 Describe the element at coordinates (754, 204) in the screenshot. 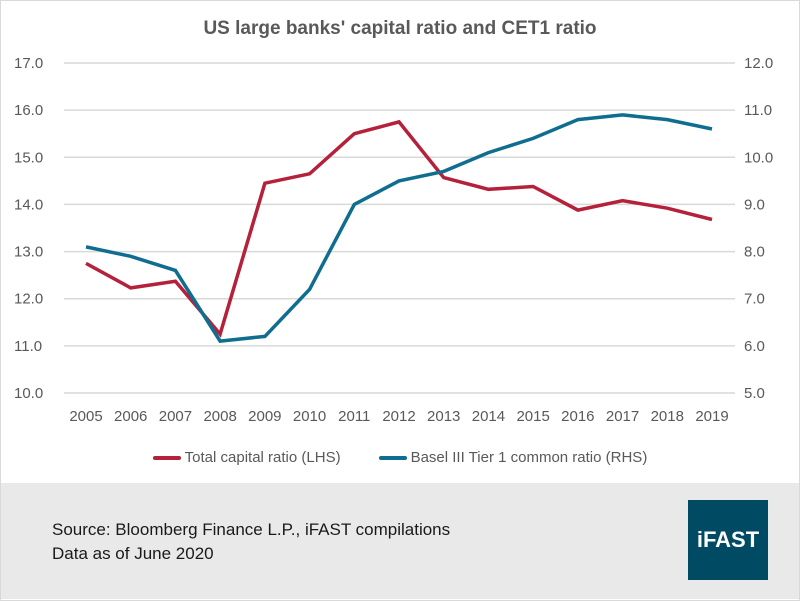

I see `y-tick-right: 9.0` at that location.